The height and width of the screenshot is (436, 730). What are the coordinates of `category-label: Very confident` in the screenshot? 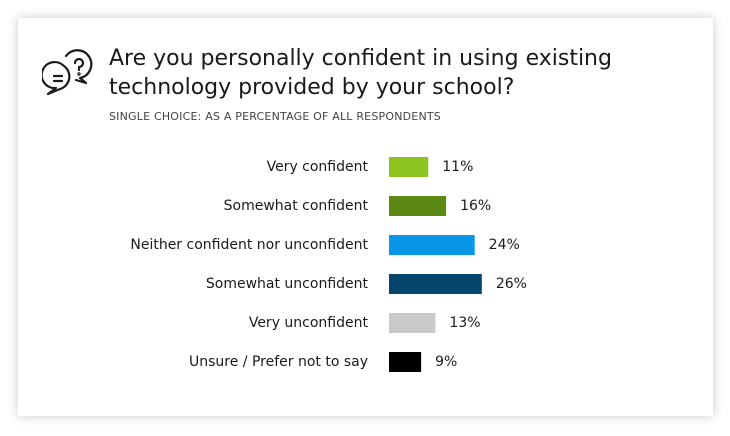 It's located at (318, 167).